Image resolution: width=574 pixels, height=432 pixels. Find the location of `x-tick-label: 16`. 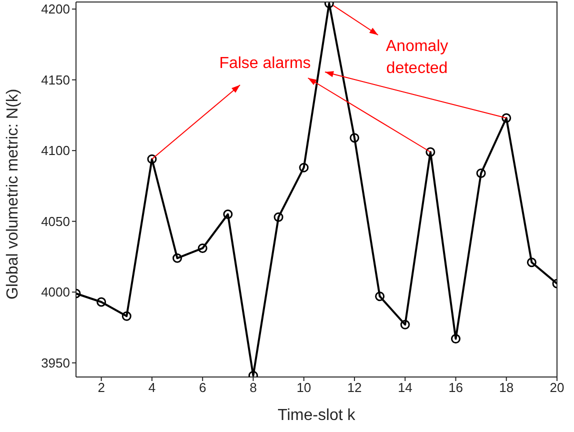

x-tick-label: 16 is located at coordinates (455, 388).